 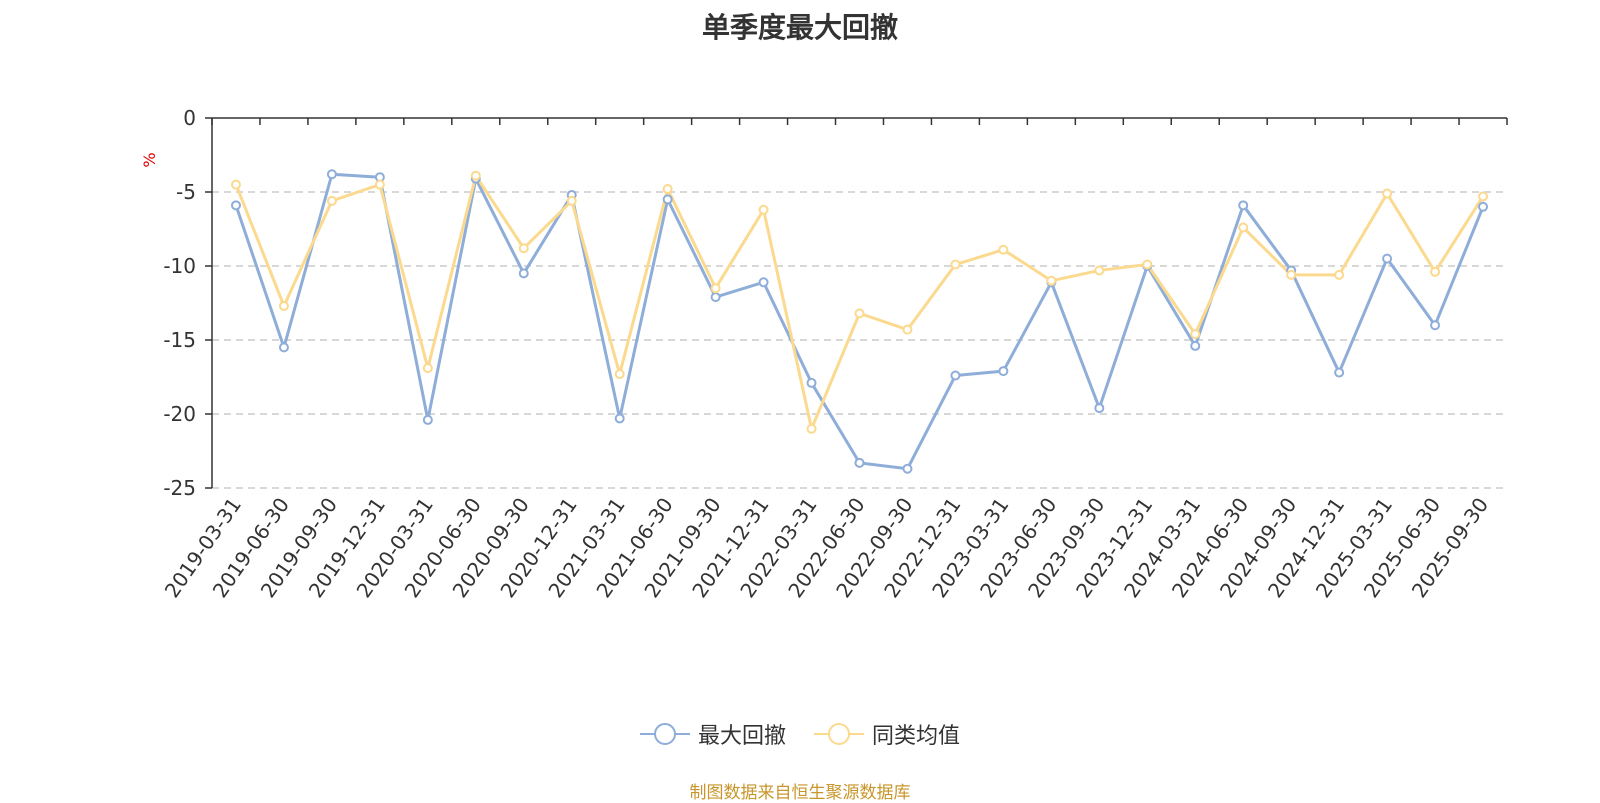 What do you see at coordinates (179, 340) in the screenshot?
I see `y-tick-label: -15` at bounding box center [179, 340].